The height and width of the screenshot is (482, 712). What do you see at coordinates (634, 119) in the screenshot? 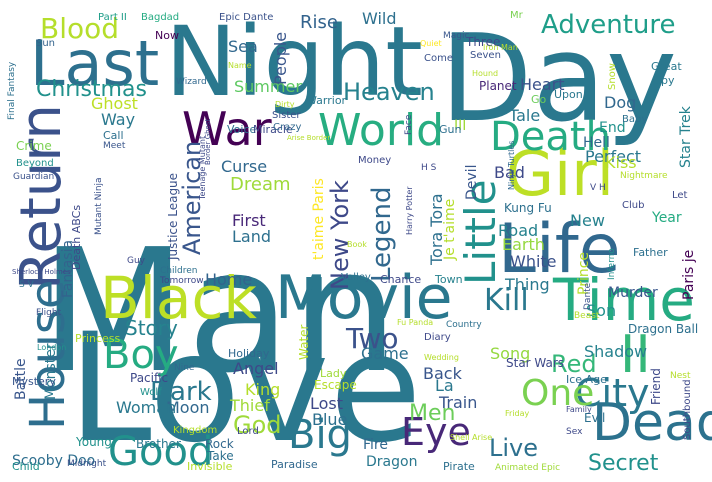
I see `word-baby: Baby` at bounding box center [634, 119].